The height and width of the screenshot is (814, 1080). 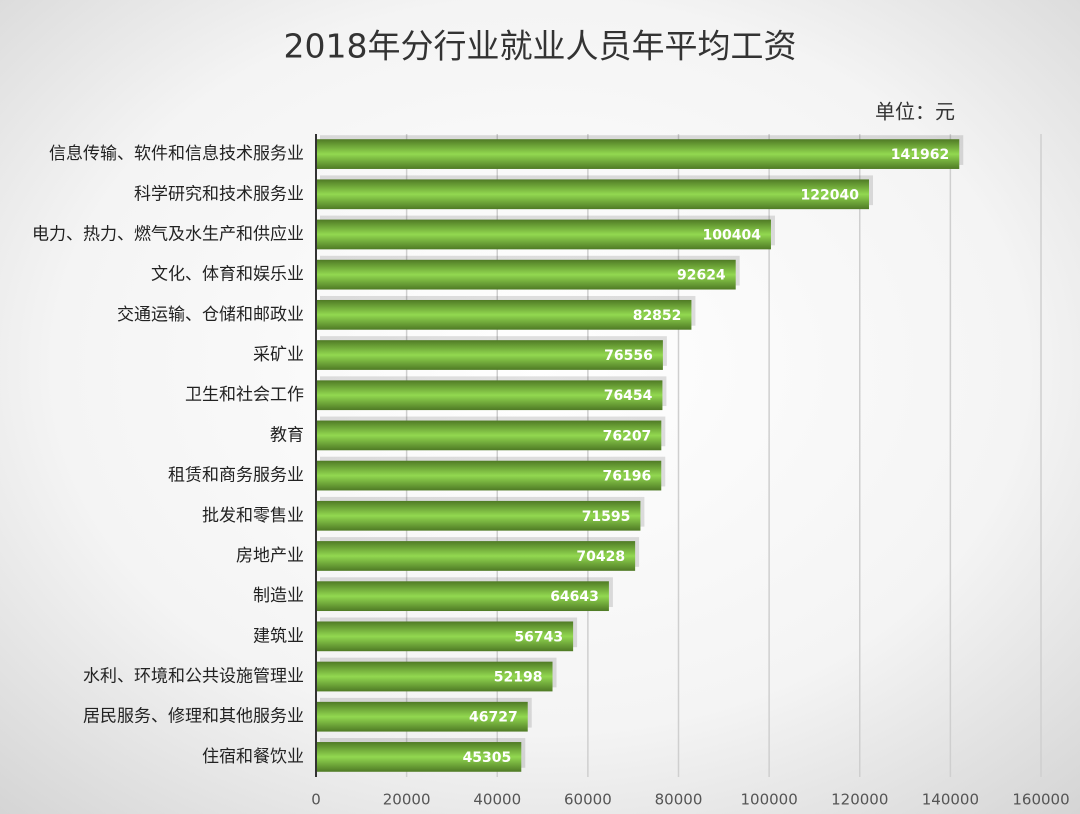 What do you see at coordinates (679, 800) in the screenshot?
I see `x-tick-label: 80000` at bounding box center [679, 800].